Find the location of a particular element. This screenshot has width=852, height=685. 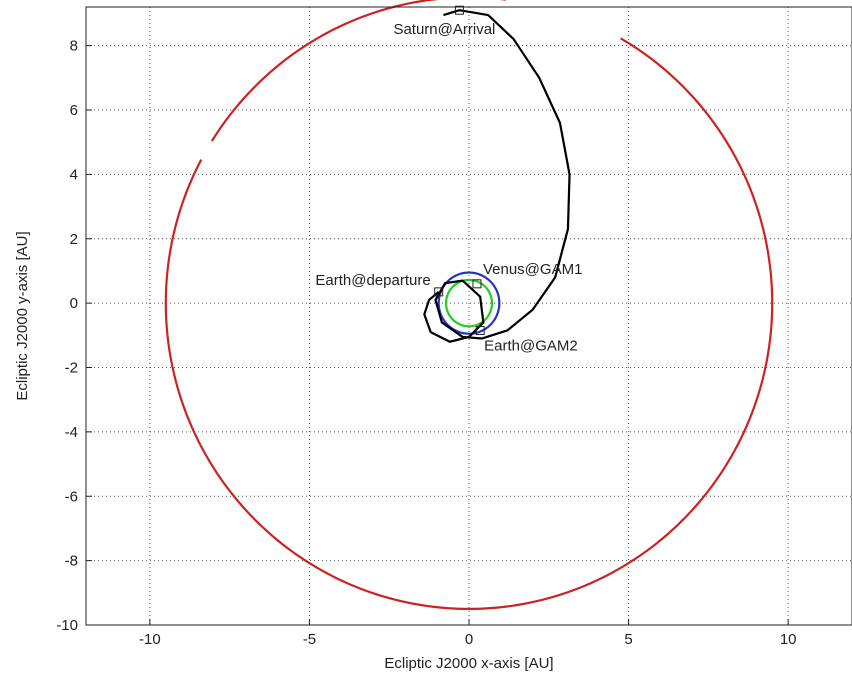

y-tick-label: 4 is located at coordinates (74, 174).